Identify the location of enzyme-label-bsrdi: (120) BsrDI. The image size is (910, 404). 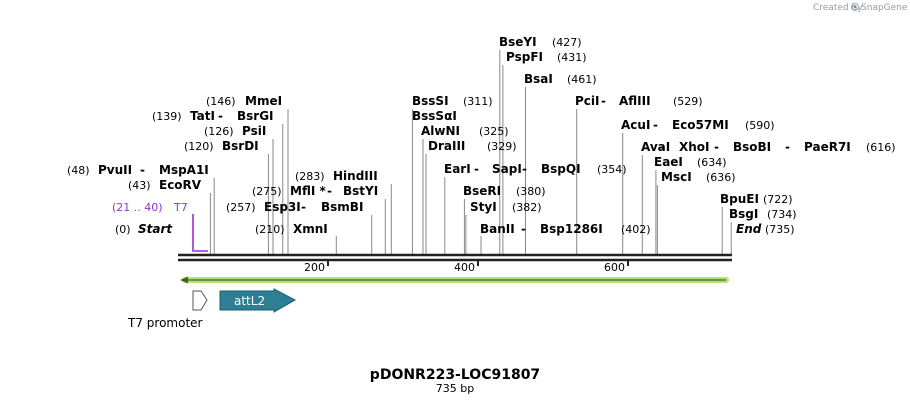
(221, 146).